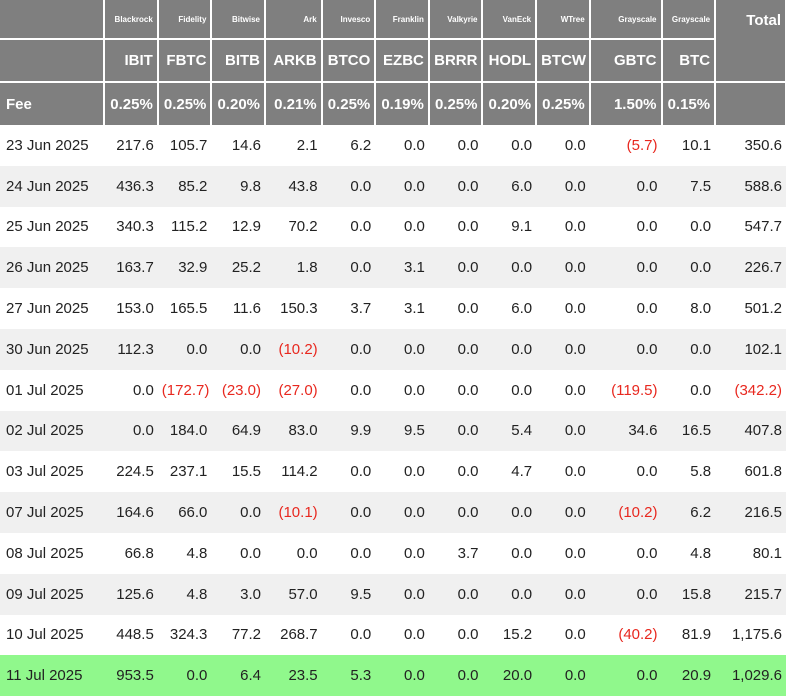 Image resolution: width=787 pixels, height=700 pixels. What do you see at coordinates (238, 186) in the screenshot?
I see `flow-value-bitb: 9.8` at bounding box center [238, 186].